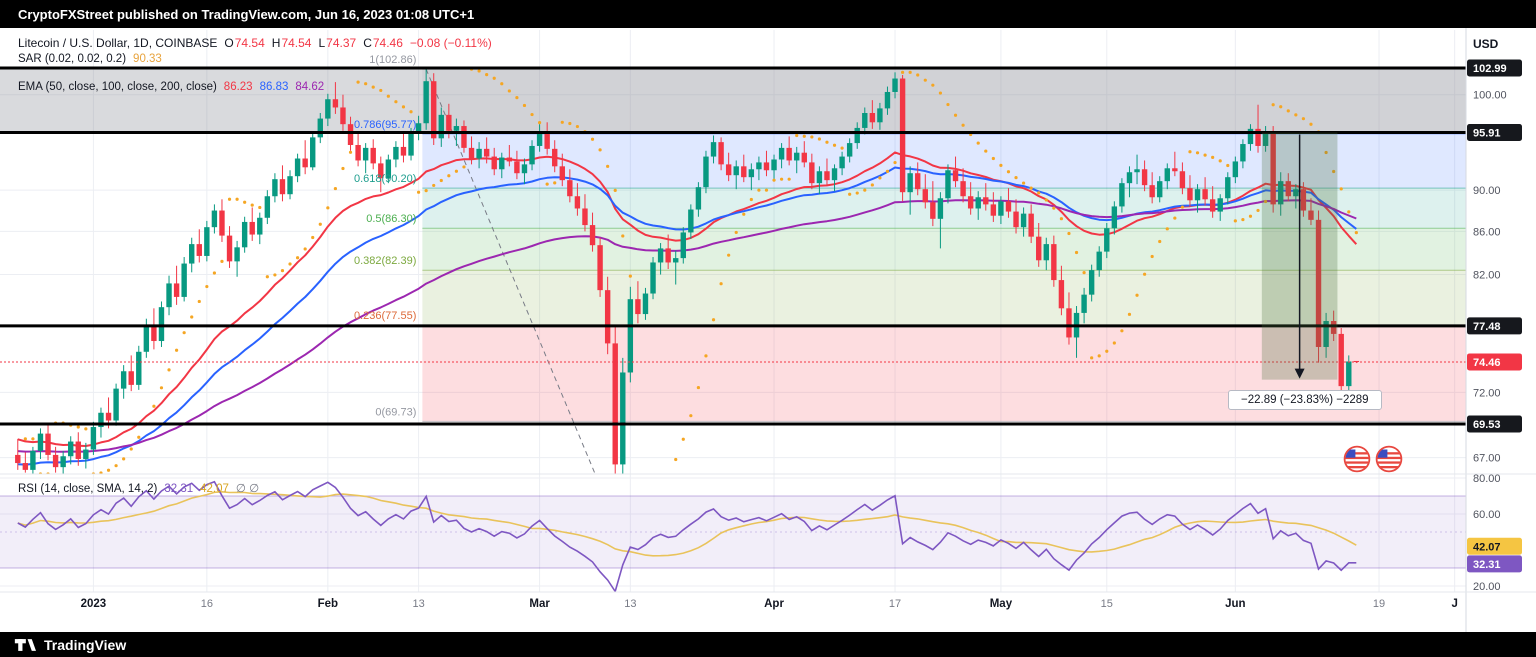 The width and height of the screenshot is (1536, 657). Describe the element at coordinates (395, 412) in the screenshot. I see `fib-label: 0(69.73)` at that location.